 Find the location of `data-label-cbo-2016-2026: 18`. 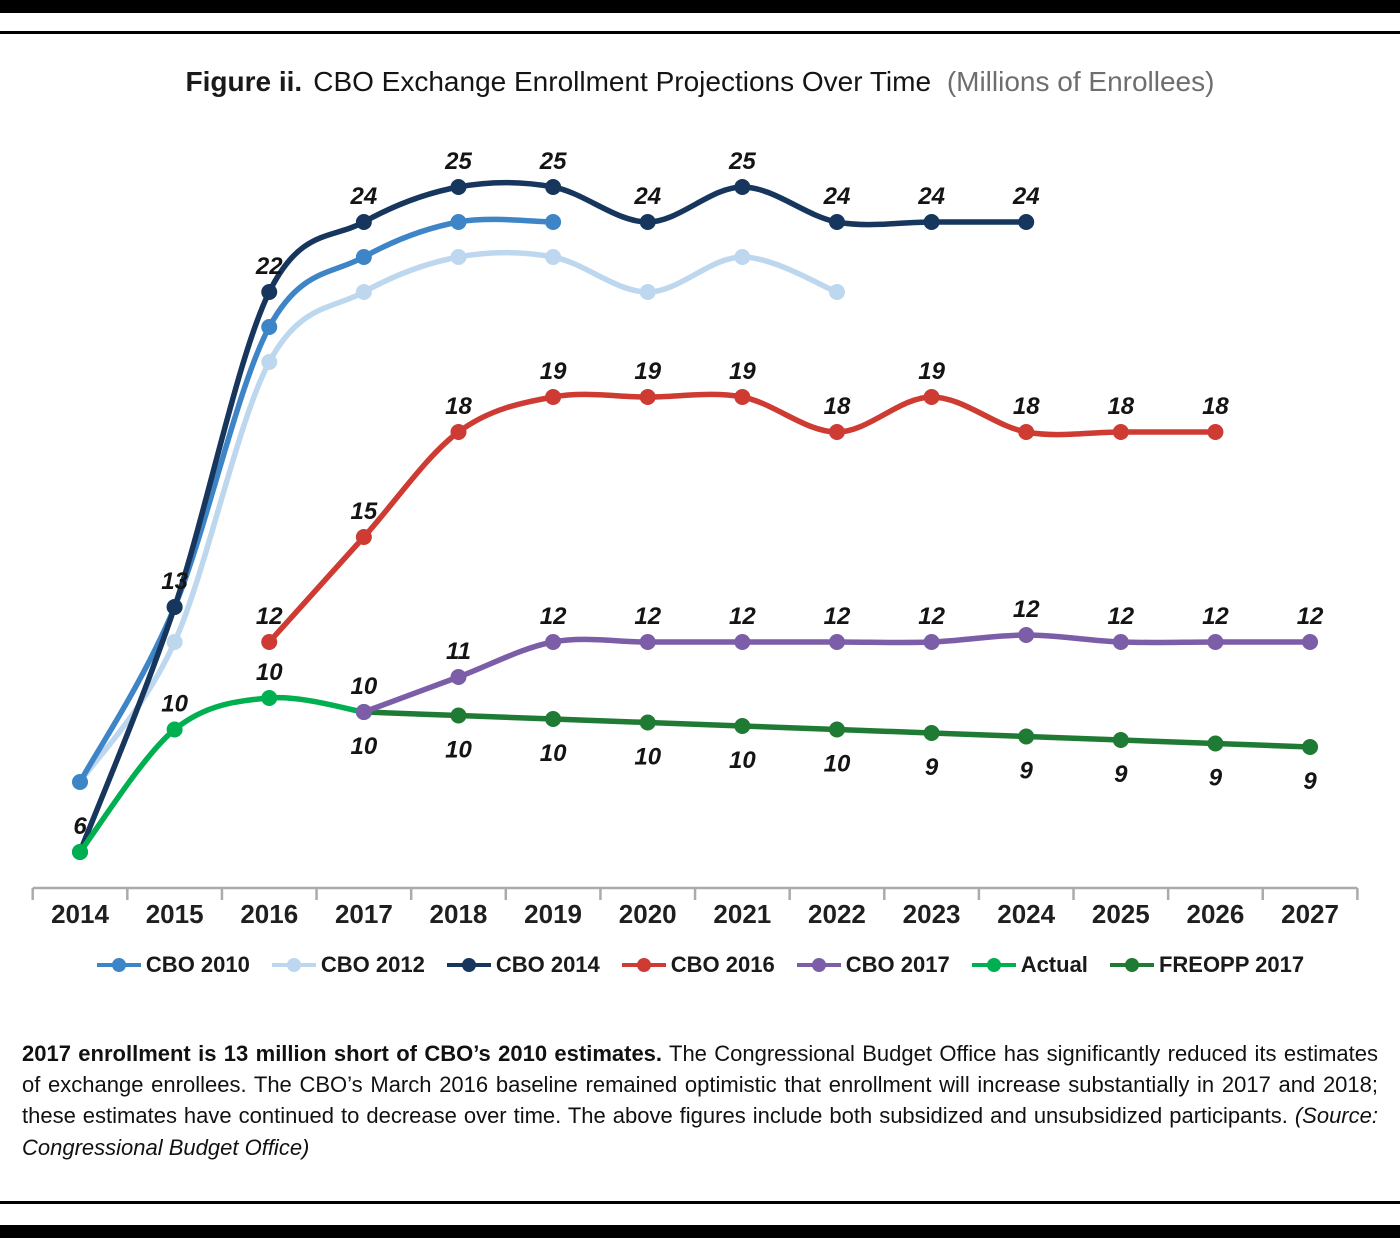

data-label-cbo-2016-2026: 18 is located at coordinates (1215, 406).